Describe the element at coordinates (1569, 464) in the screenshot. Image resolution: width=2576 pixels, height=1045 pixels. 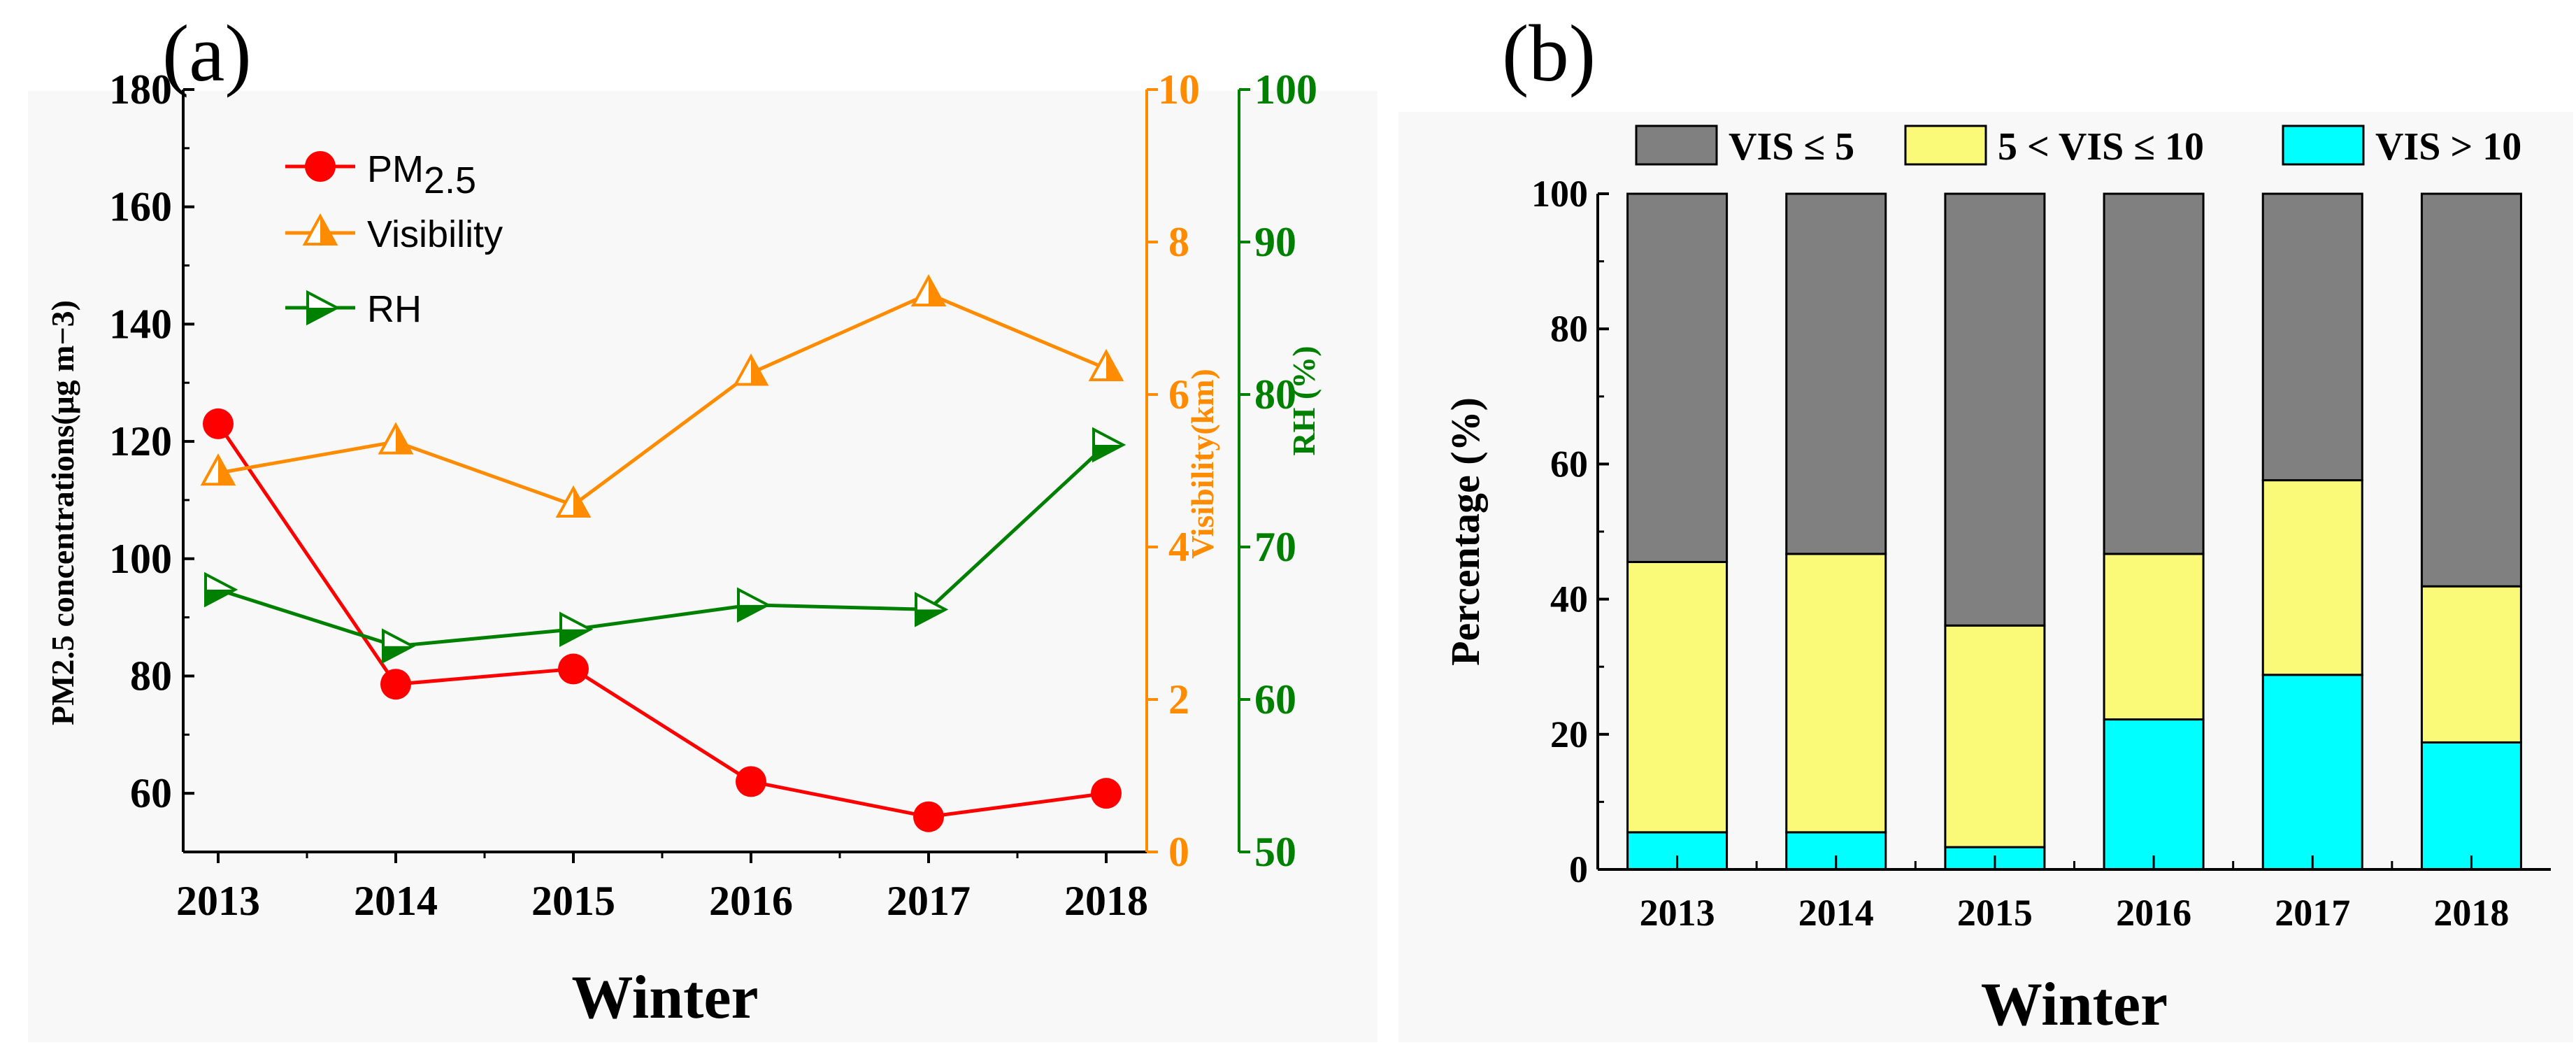
I see `y-tick-label: 60` at that location.